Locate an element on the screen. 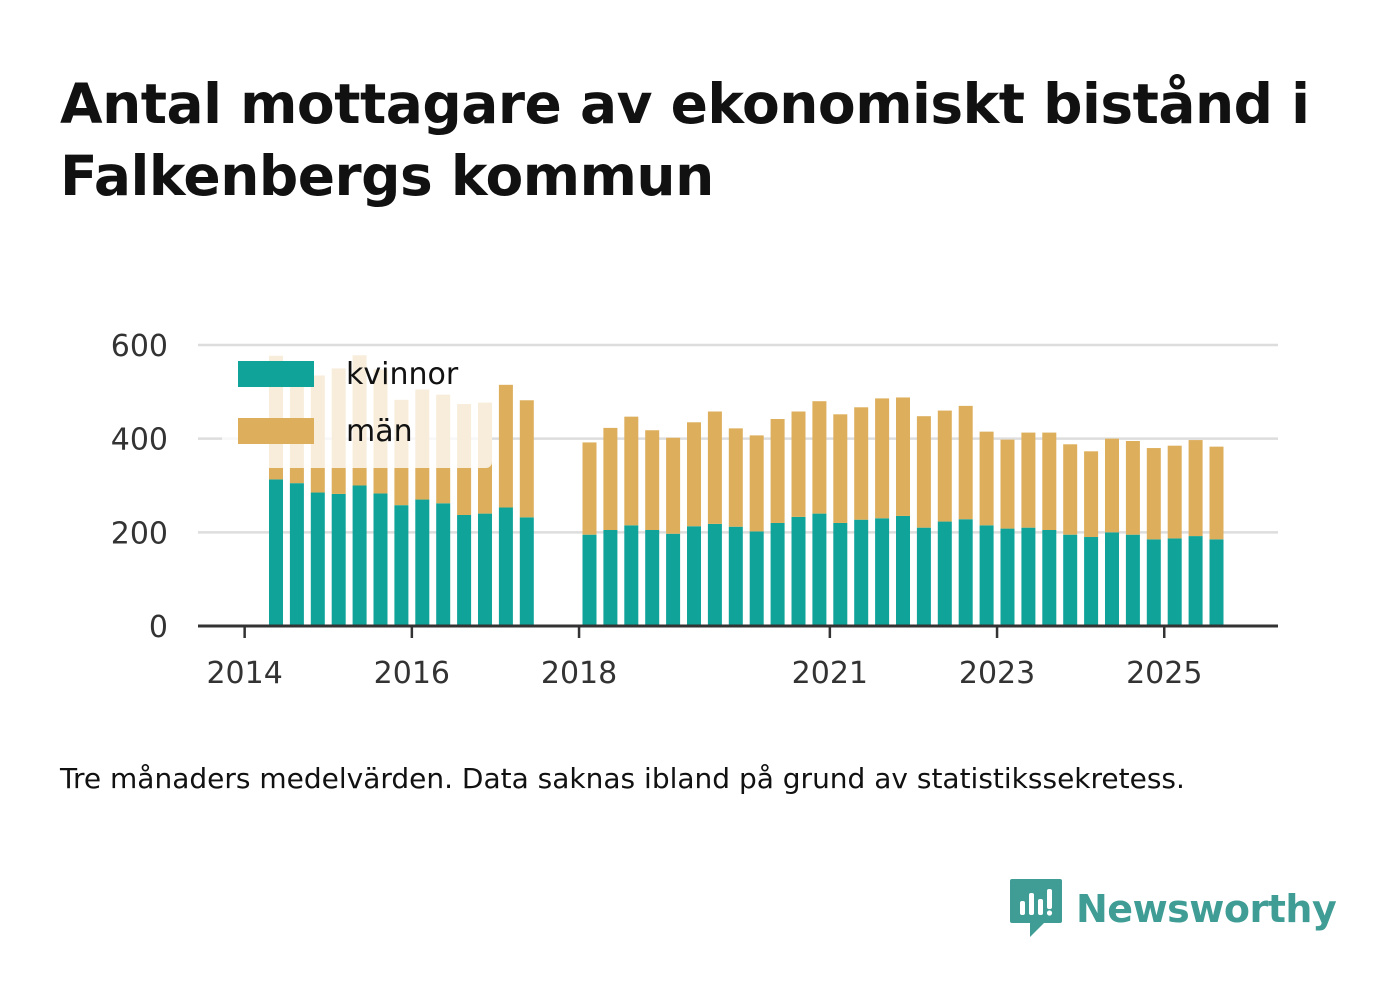  y-axis-tick-labels: 0 200 400 600 is located at coordinates (139, 487).